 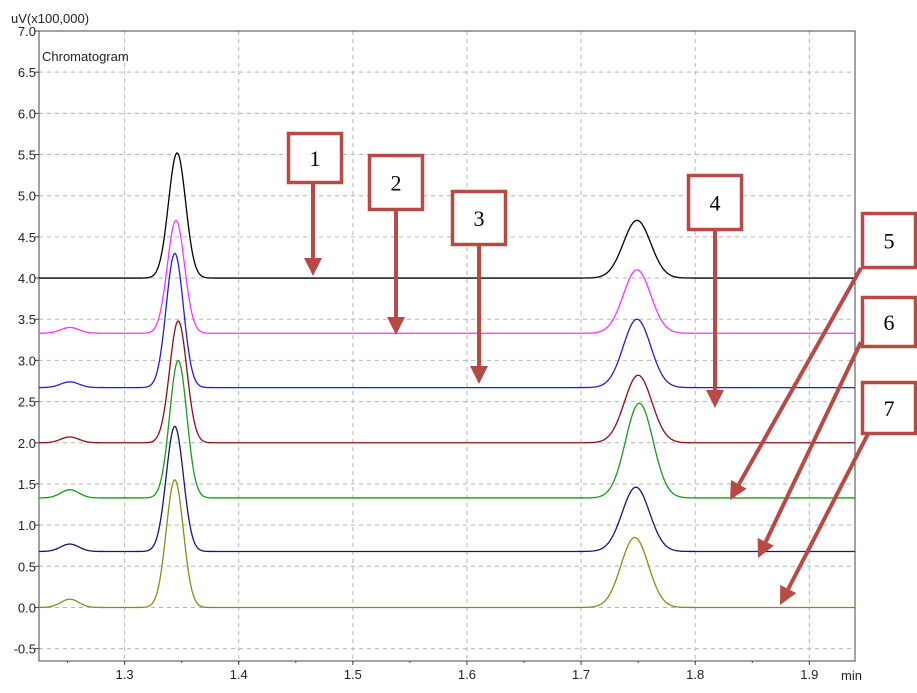 What do you see at coordinates (27, 113) in the screenshot?
I see `y-tick-label: 6.0` at bounding box center [27, 113].